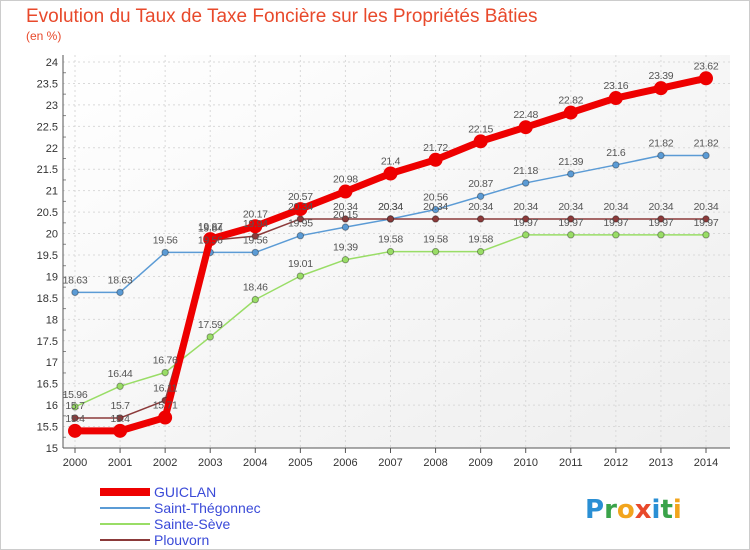 This screenshot has height=550, width=750. I want to click on data-label-plouvorn: 15.7, so click(120, 406).